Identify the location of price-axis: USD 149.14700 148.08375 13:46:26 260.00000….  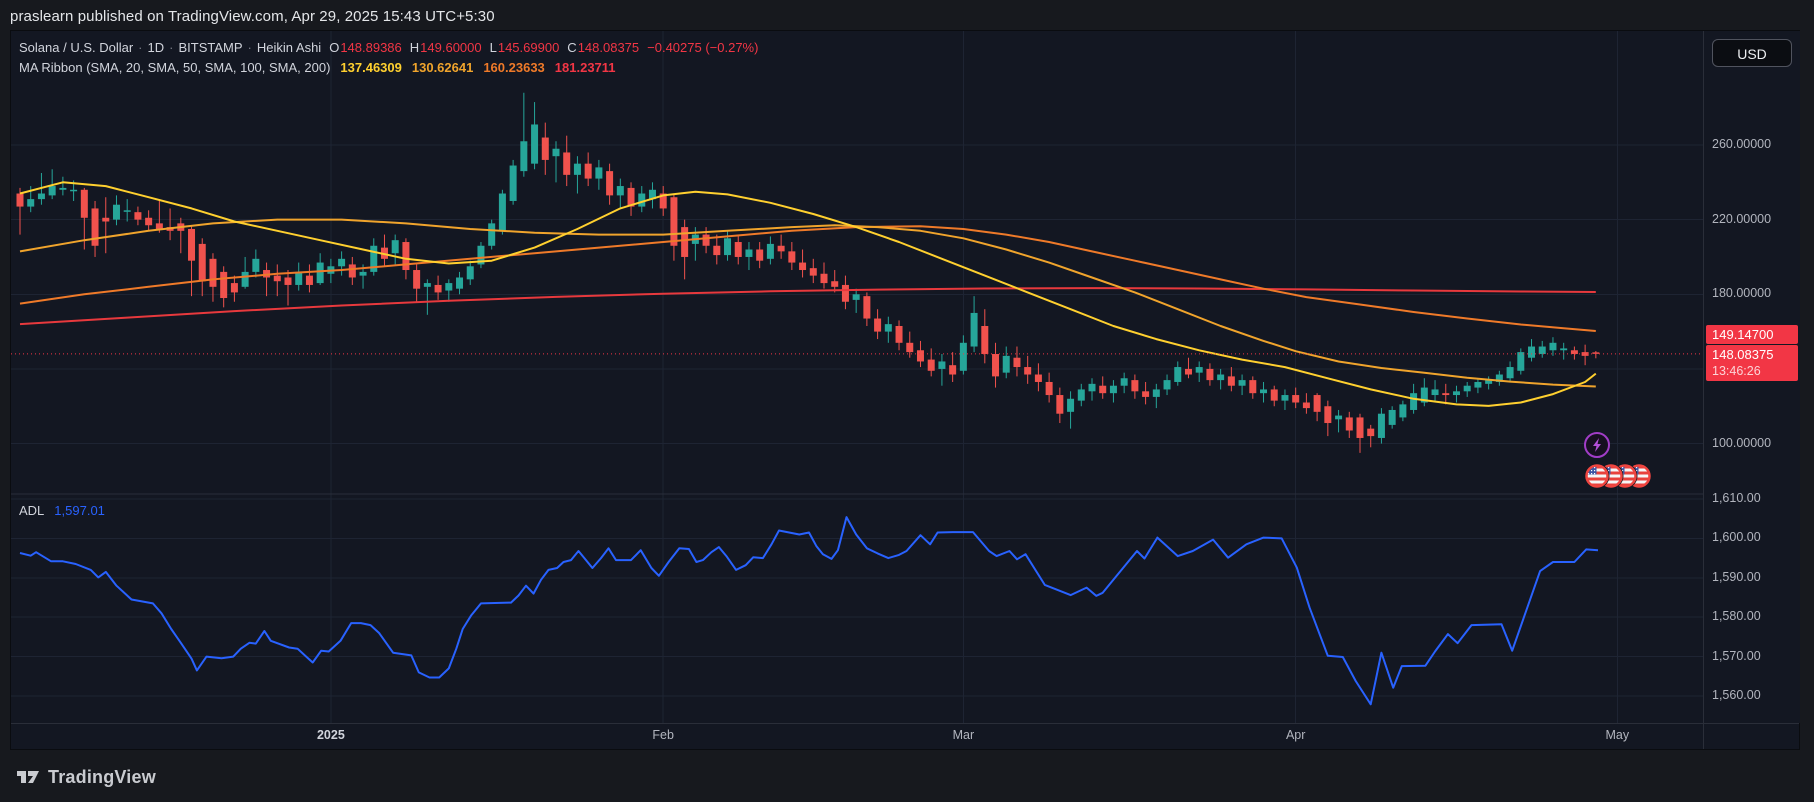
(1751, 377).